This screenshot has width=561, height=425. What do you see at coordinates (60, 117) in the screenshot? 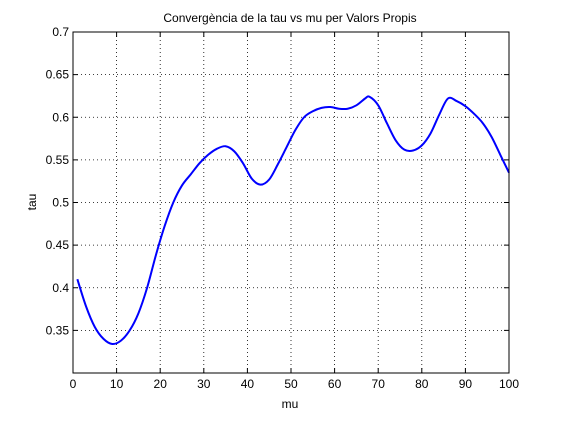
I see `y-tick-label: 0.6` at bounding box center [60, 117].